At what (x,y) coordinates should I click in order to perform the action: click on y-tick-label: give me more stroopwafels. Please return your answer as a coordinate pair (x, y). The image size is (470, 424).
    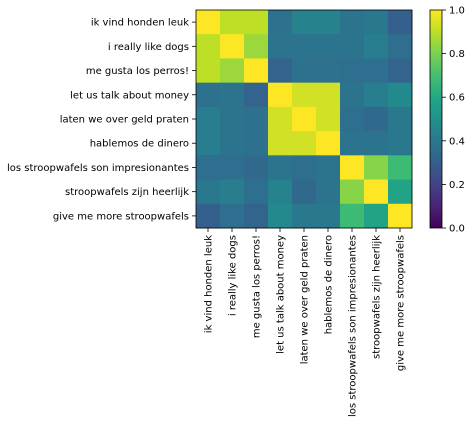
    Looking at the image, I should click on (121, 216).